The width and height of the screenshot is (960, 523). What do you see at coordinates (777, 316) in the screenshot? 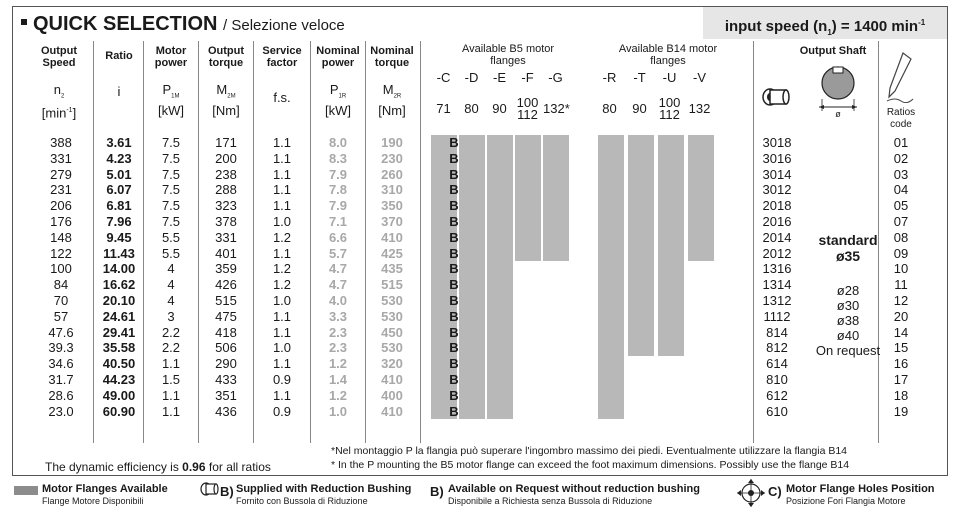
I see `cell-code: 1112` at bounding box center [777, 316].